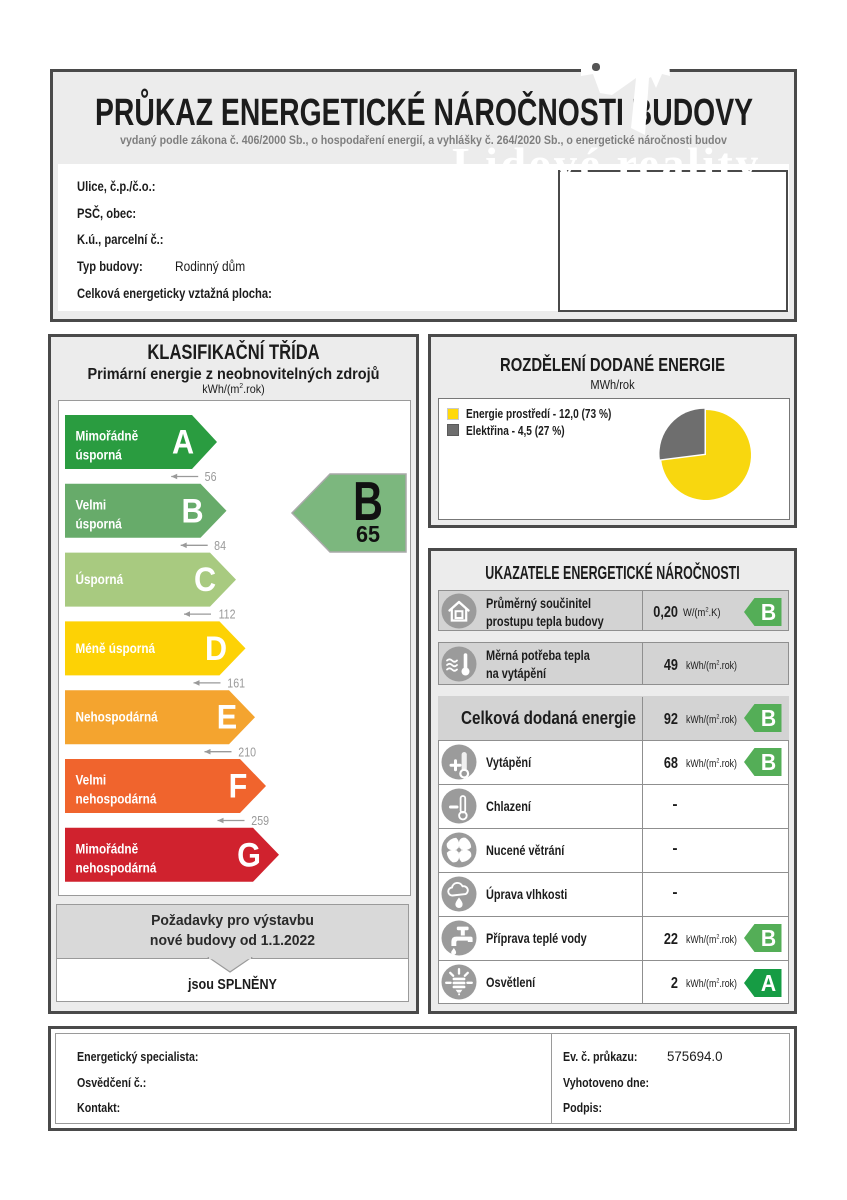  I want to click on svg-text: 259, so click(260, 821).